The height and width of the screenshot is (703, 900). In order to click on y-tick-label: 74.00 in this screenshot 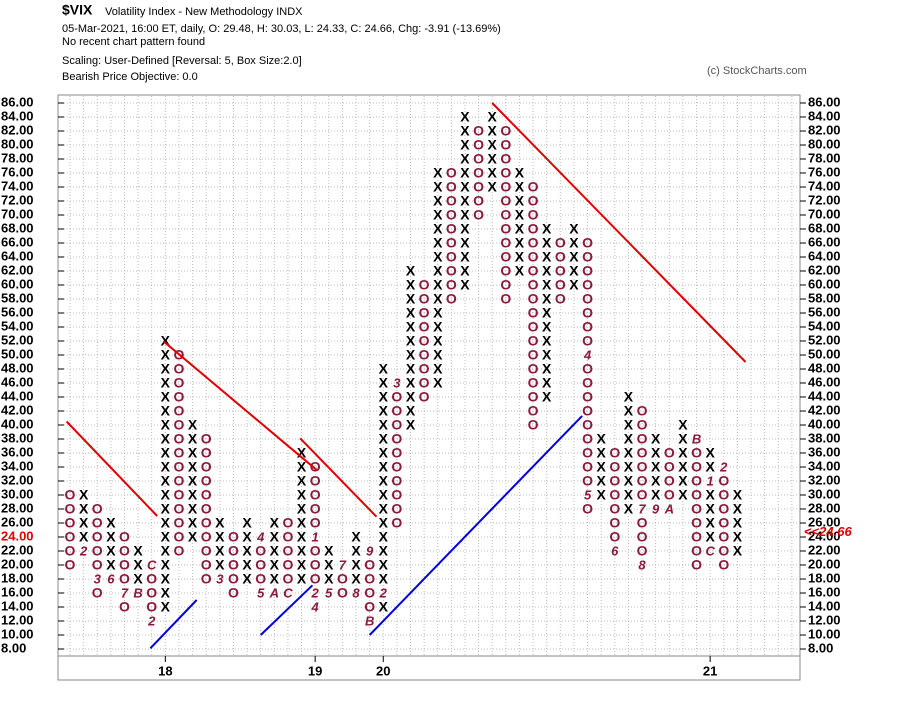, I will do `click(17, 185)`.